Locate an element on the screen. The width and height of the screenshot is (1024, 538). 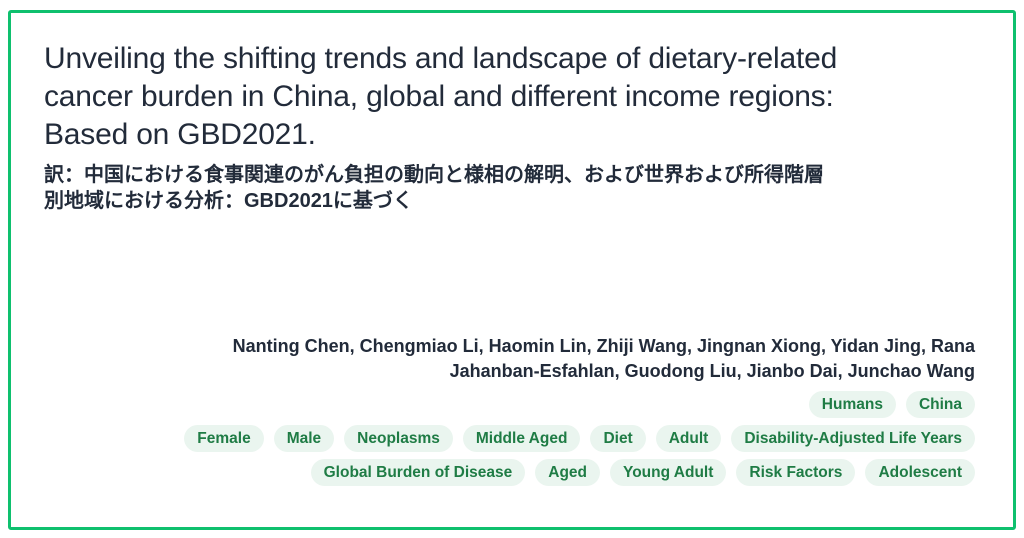
tag-chip: Risk Factors is located at coordinates (796, 472).